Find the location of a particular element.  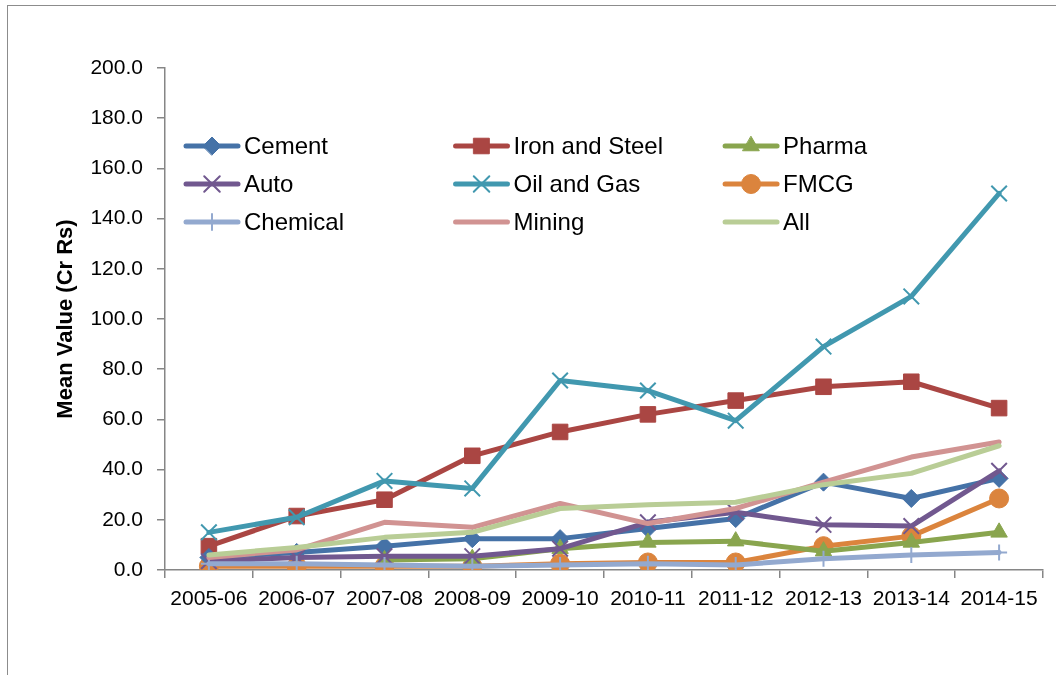

legend-label: Pharma is located at coordinates (825, 145).